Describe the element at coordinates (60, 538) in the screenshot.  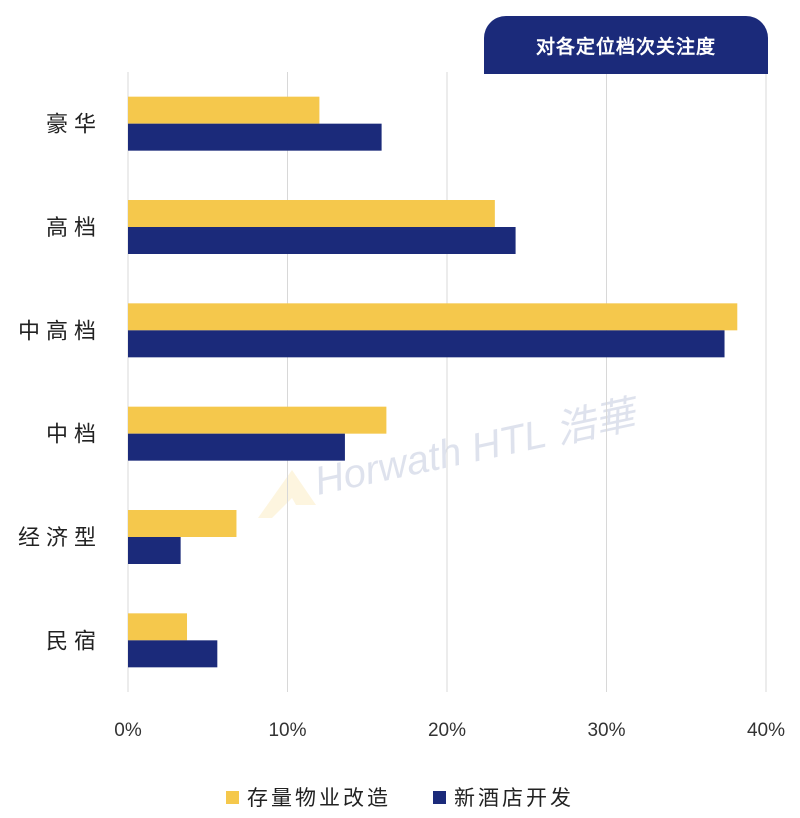
I see `y-category-label: 经济型` at that location.